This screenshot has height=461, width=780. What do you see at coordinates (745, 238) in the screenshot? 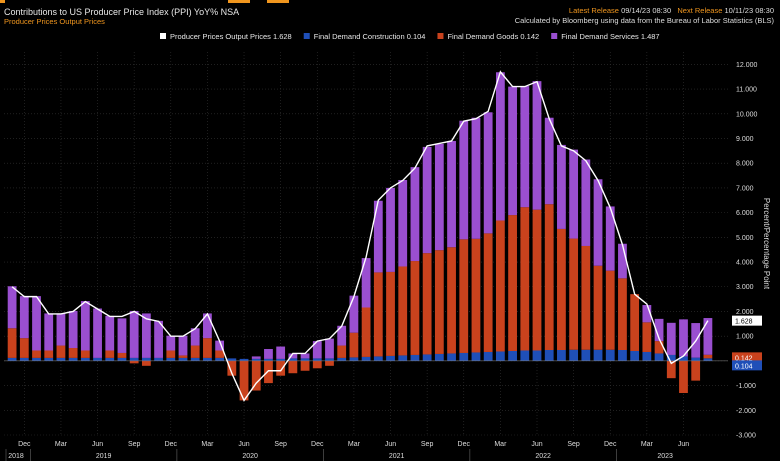
I see `y-tick-label: 5.000` at bounding box center [745, 238].